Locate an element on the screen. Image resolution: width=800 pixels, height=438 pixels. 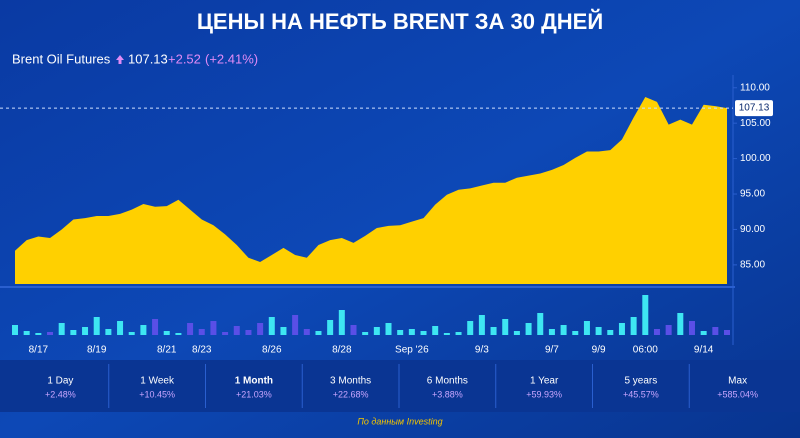
period-change: +21.03% is located at coordinates (254, 394).